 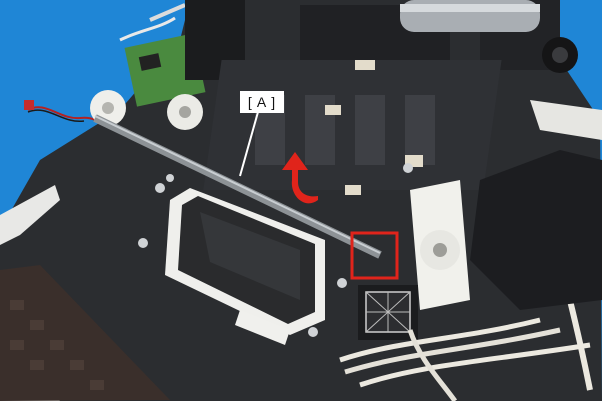 I want to click on highlight-box, so click(x=374, y=255).